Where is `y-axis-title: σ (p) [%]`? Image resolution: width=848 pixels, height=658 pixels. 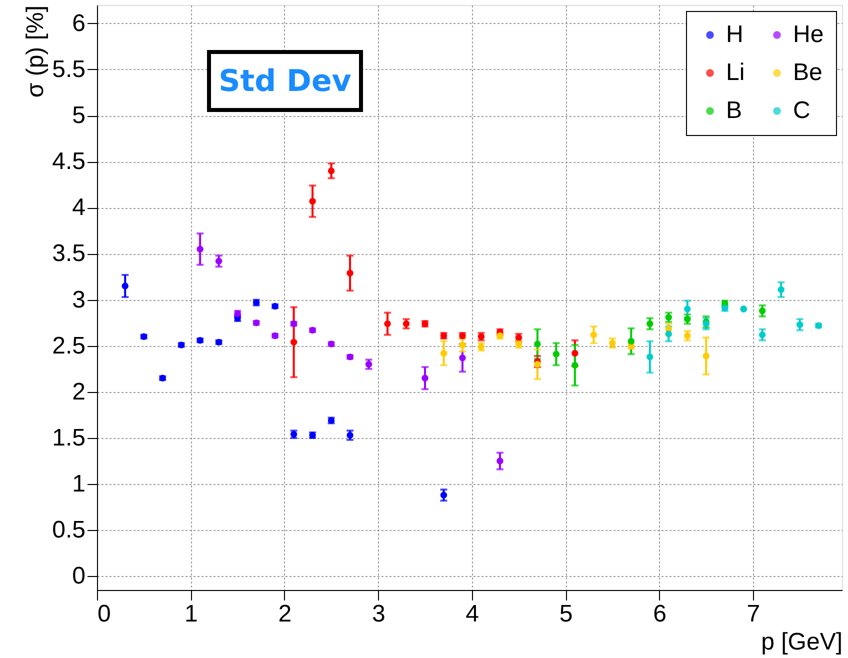 y-axis-title: σ (p) [%] is located at coordinates (36, 52).